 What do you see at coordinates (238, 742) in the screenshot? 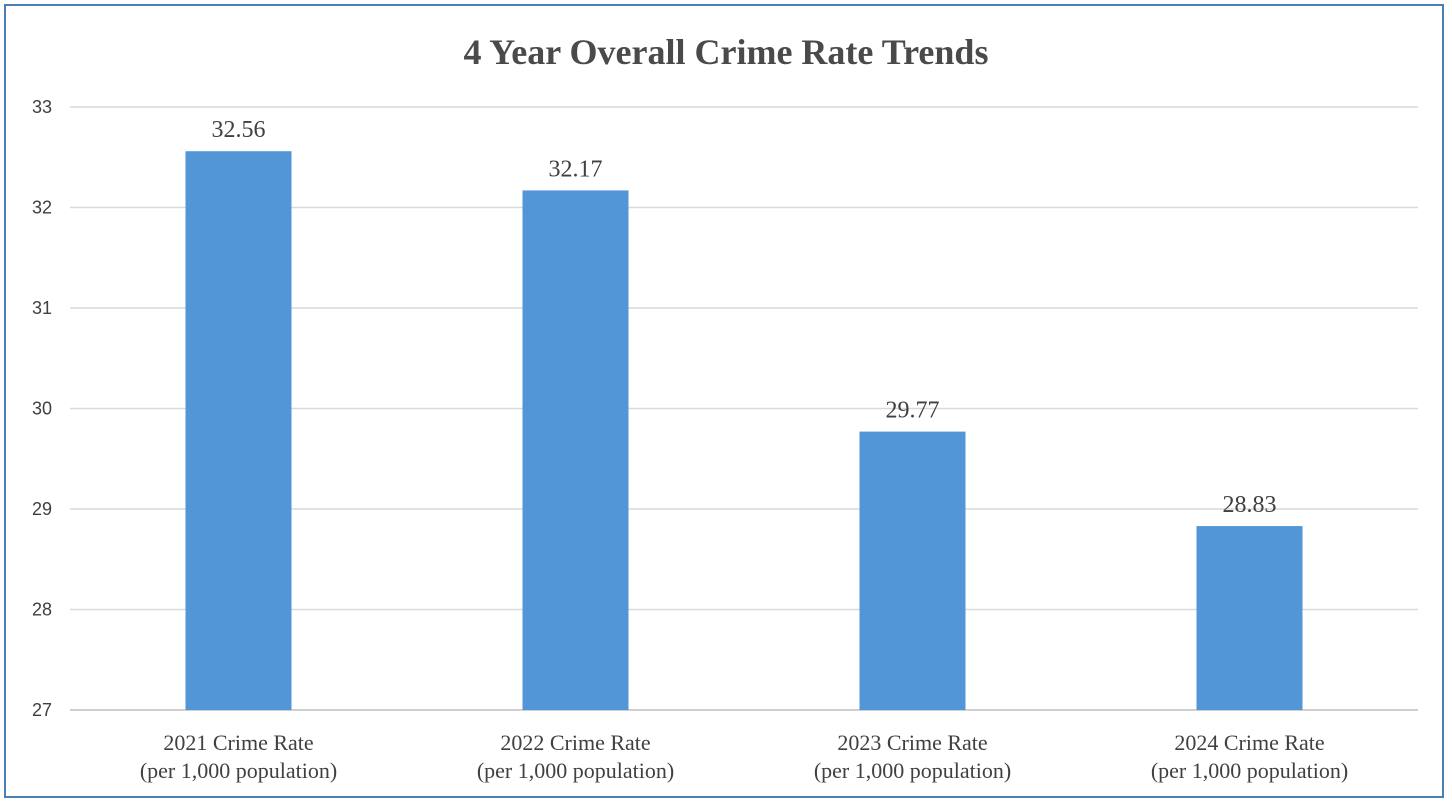
I see `x-tick-label: 2021 Crime Rate` at bounding box center [238, 742].